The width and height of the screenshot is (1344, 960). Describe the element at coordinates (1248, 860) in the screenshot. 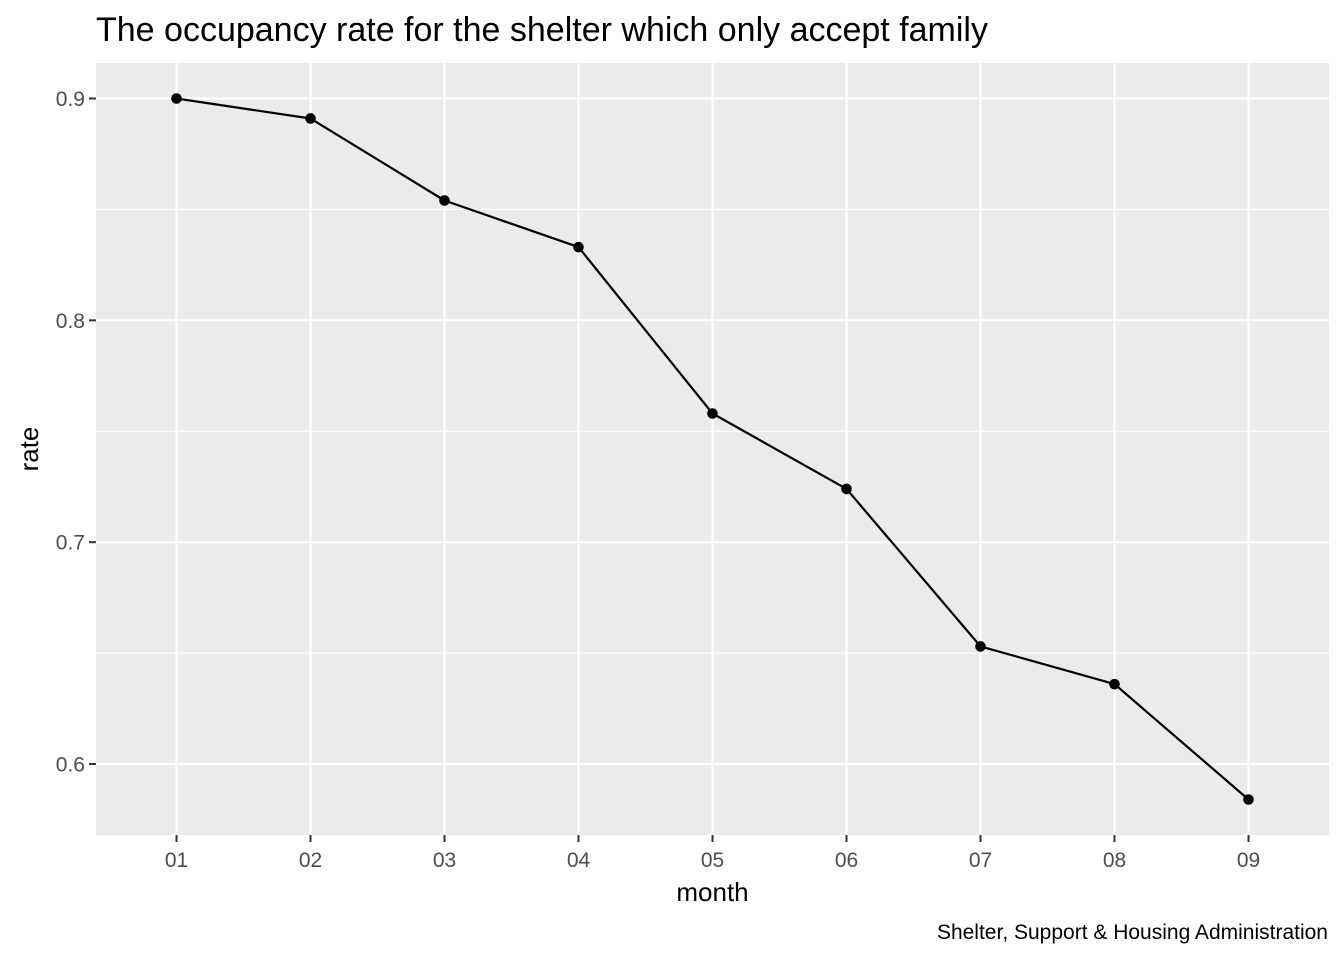

I see `x-tick-label: 09` at that location.